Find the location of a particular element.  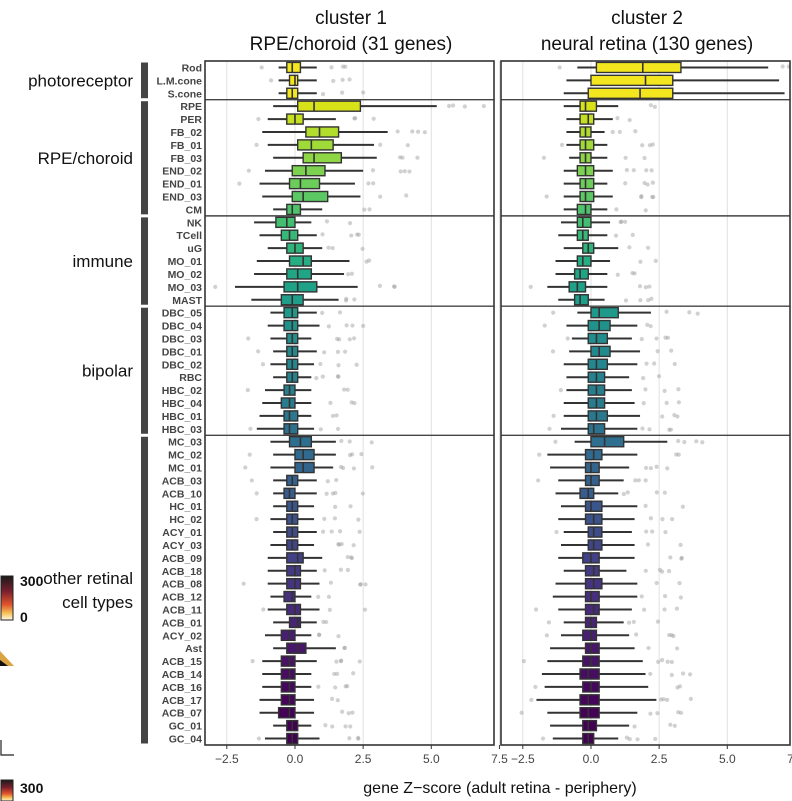

row-label: uG is located at coordinates (194, 249).